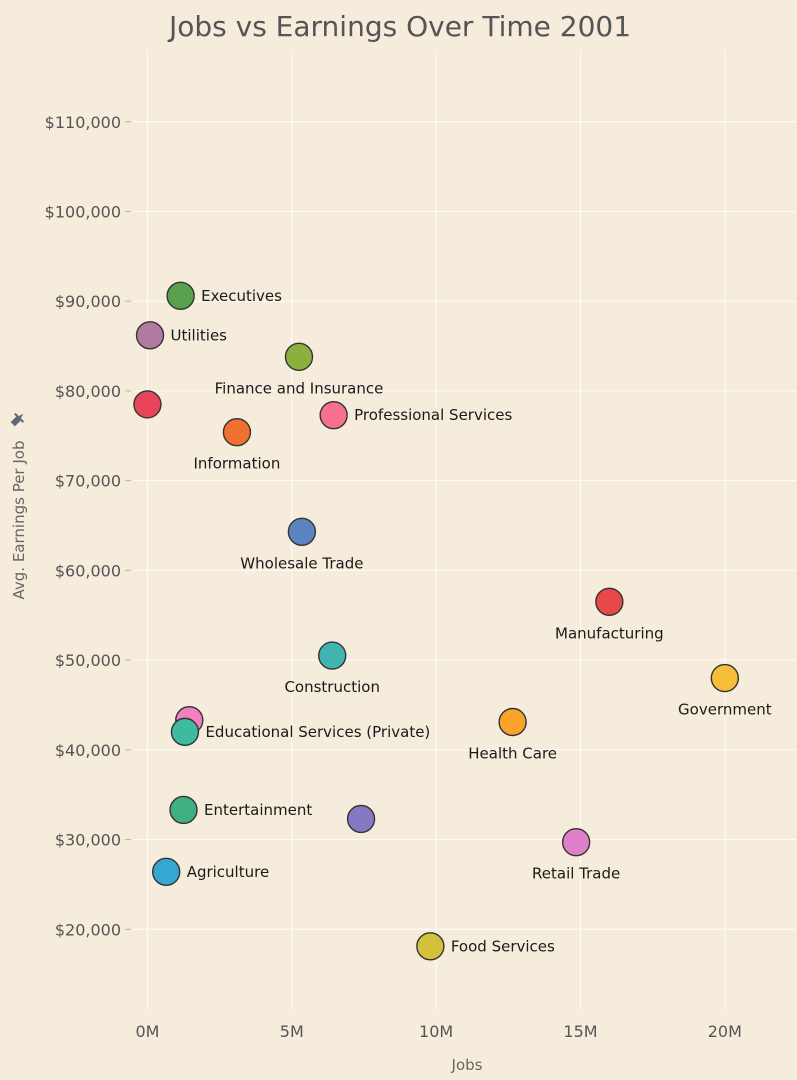 This screenshot has width=797, height=1080. I want to click on x-tick-label: 15M, so click(580, 1031).